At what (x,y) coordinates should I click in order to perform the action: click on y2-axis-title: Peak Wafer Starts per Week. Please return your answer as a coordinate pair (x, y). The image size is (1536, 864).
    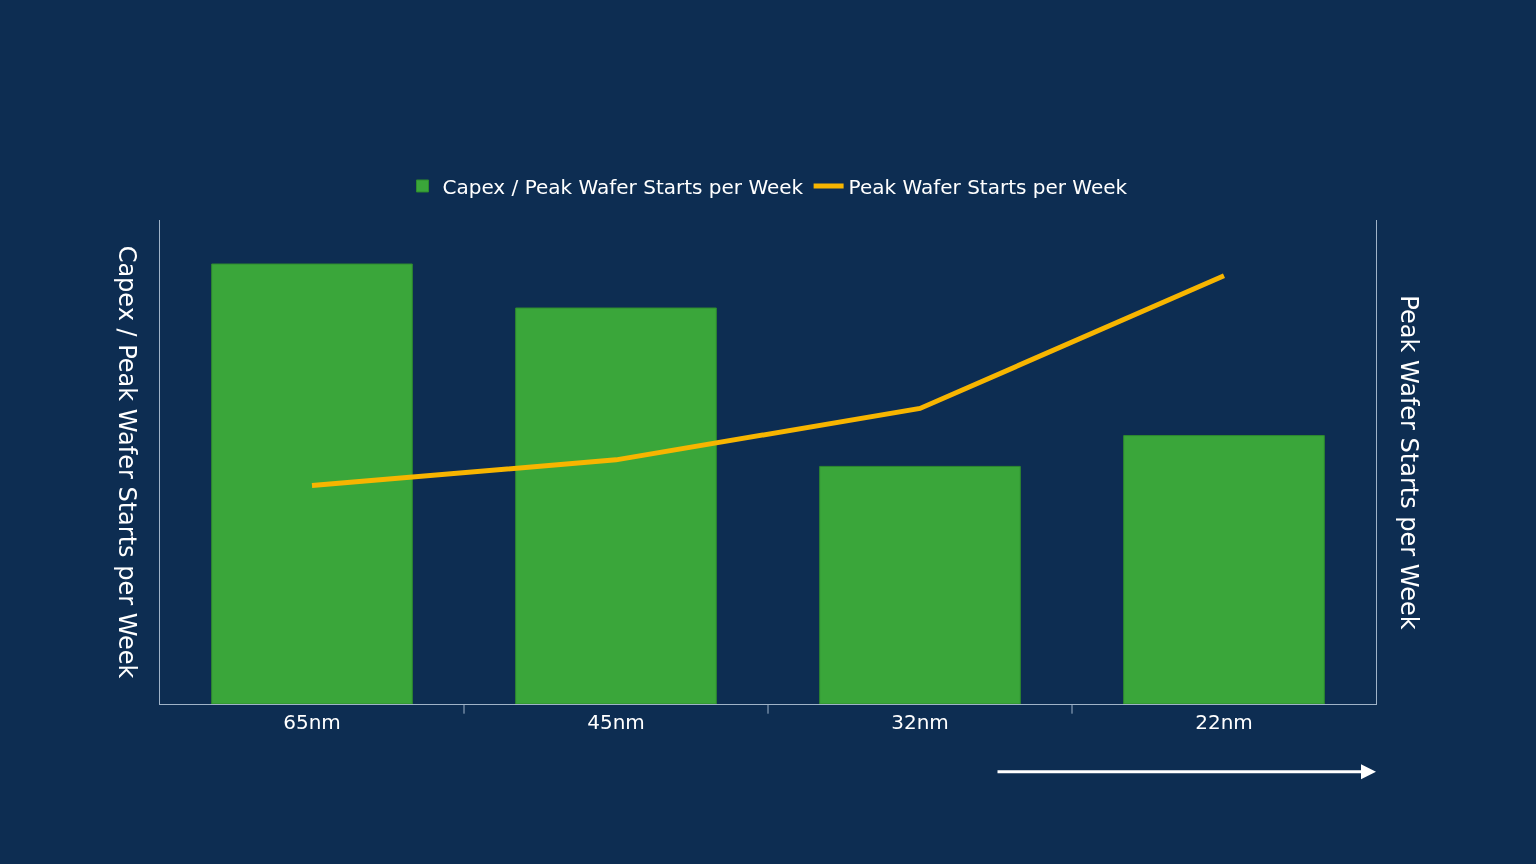
    Looking at the image, I should click on (1408, 462).